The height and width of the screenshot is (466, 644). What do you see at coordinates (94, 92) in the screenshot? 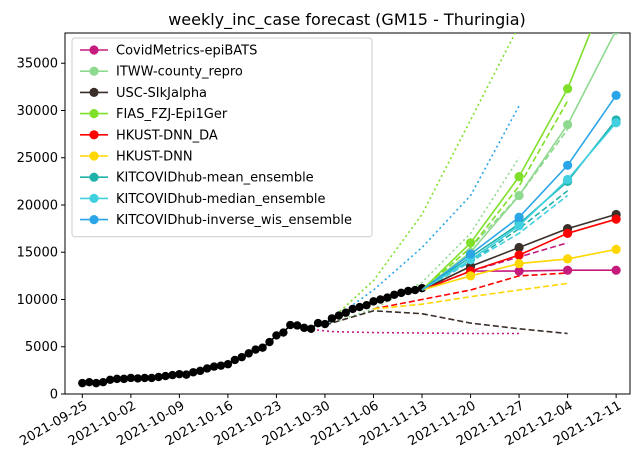
I see `legend-marker-usc-sikjalpha` at bounding box center [94, 92].